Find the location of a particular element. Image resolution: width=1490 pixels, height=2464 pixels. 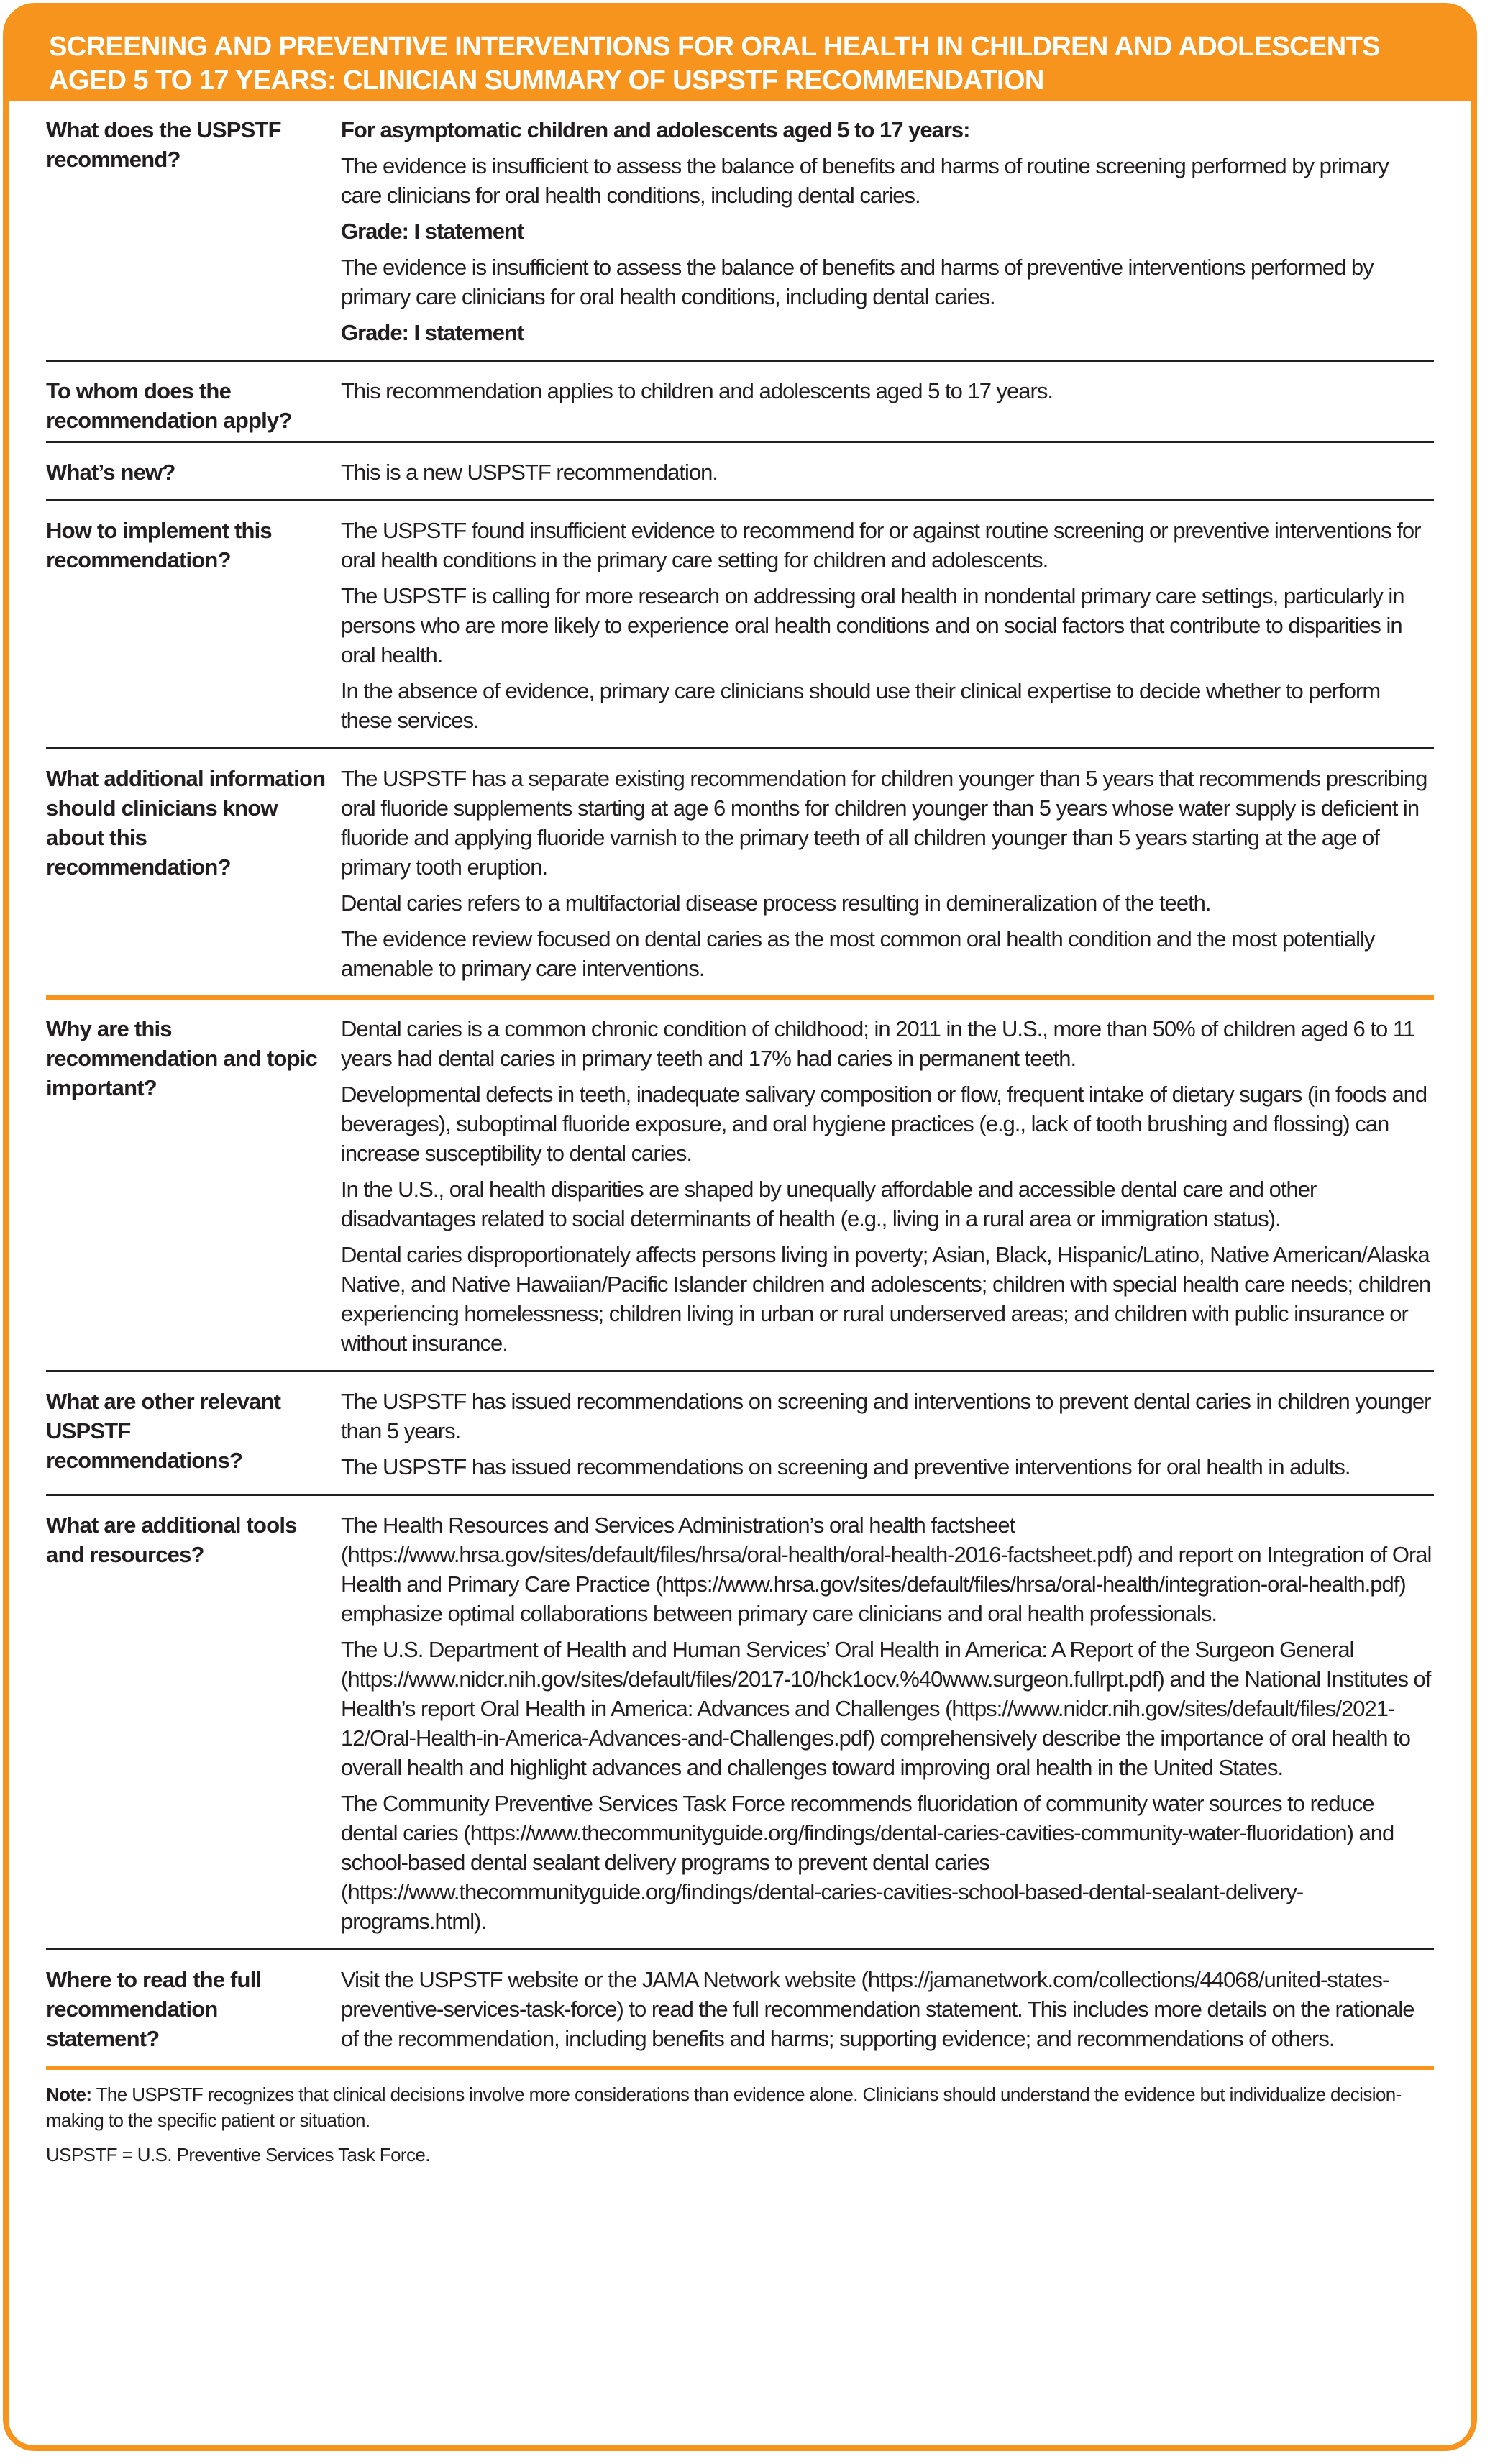

answer-paragraph: This is a new USPSTF recommendation. is located at coordinates (529, 473).